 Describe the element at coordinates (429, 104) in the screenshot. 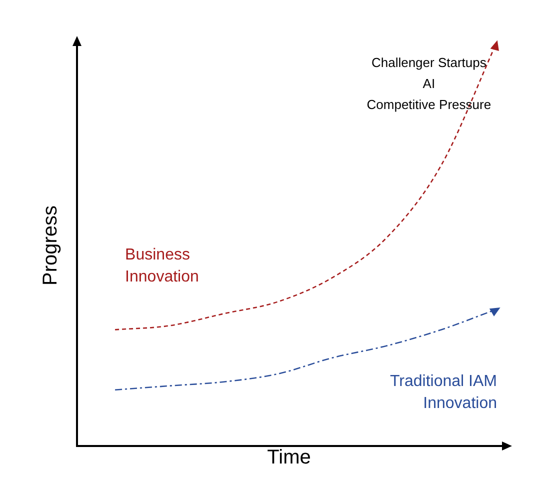

I see `annotation: Competitive Pressure` at that location.